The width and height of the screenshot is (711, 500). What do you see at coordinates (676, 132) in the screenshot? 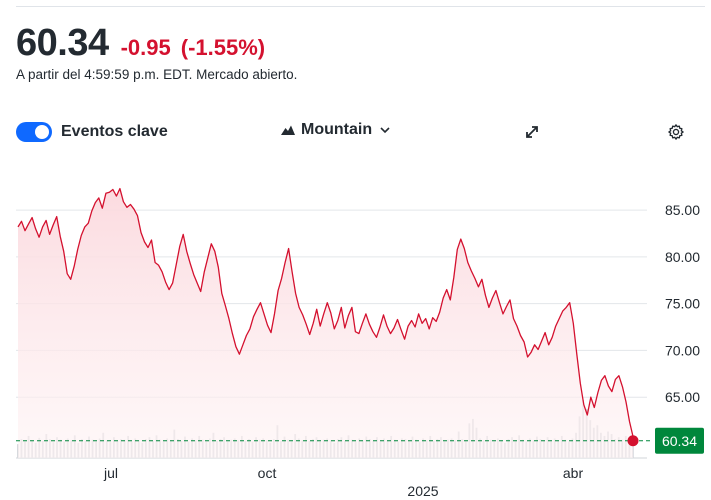
I see `gear-icon` at bounding box center [676, 132].